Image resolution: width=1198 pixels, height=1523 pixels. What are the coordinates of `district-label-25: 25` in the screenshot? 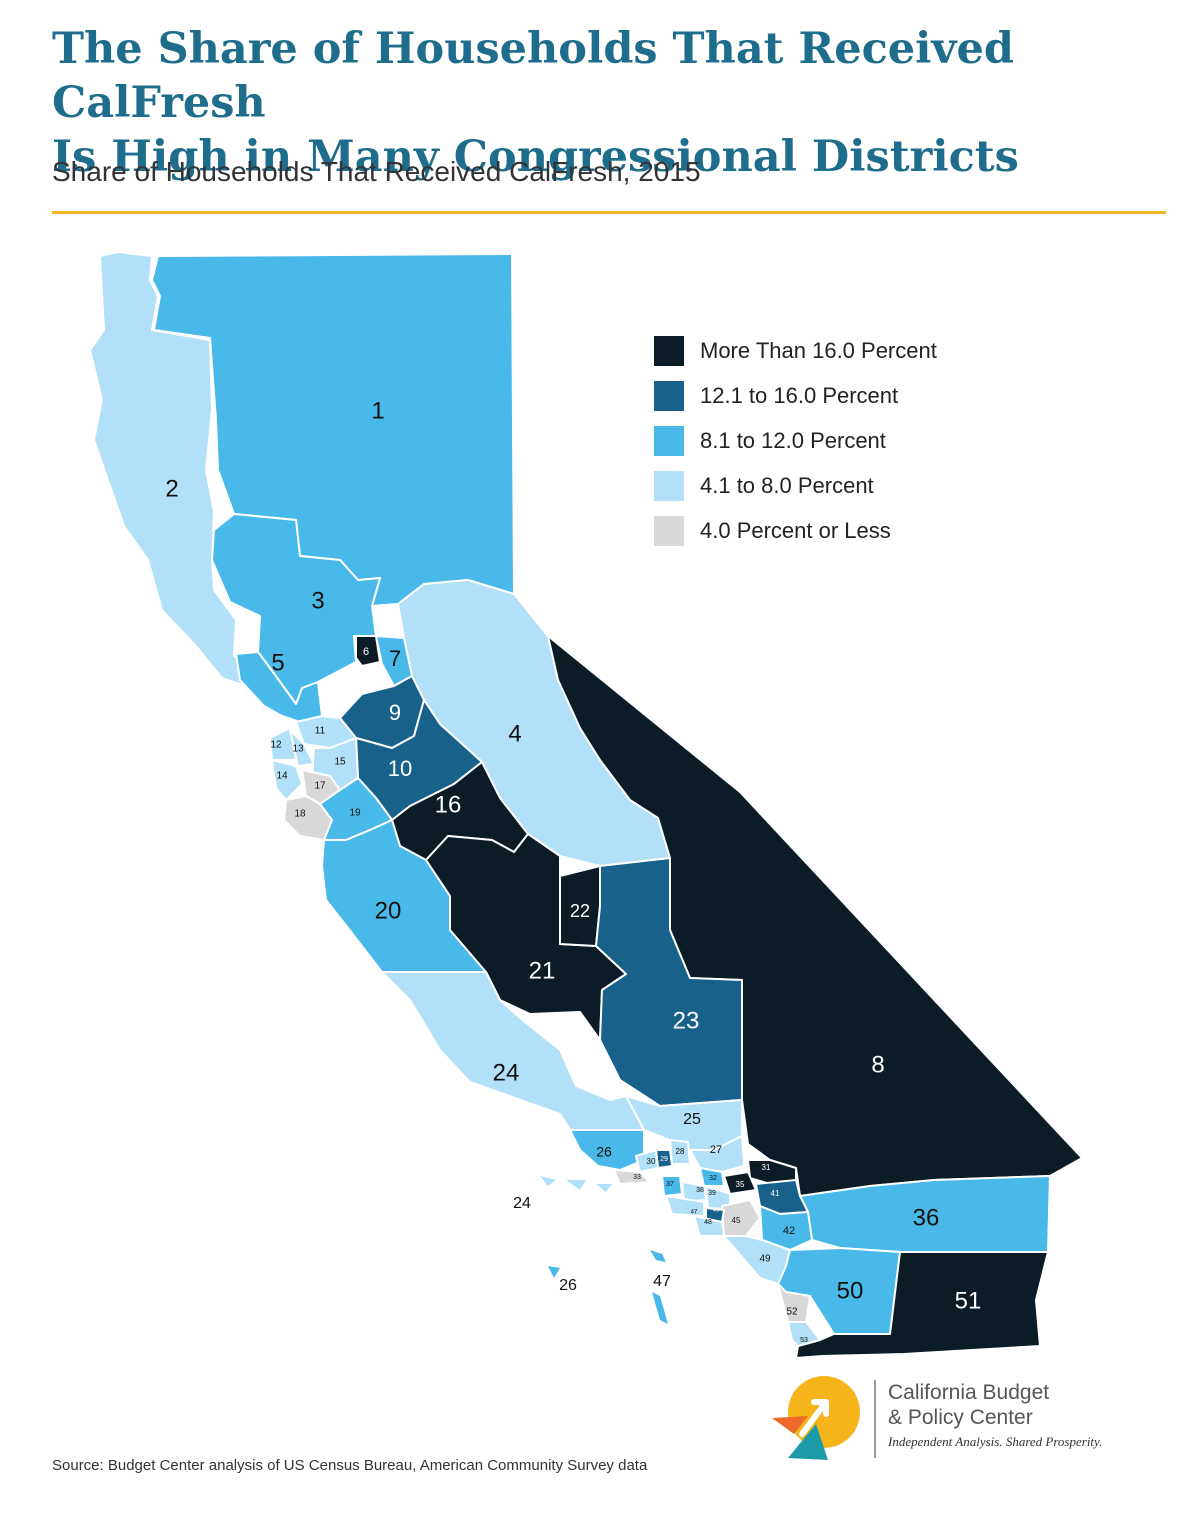 It's located at (692, 1119).